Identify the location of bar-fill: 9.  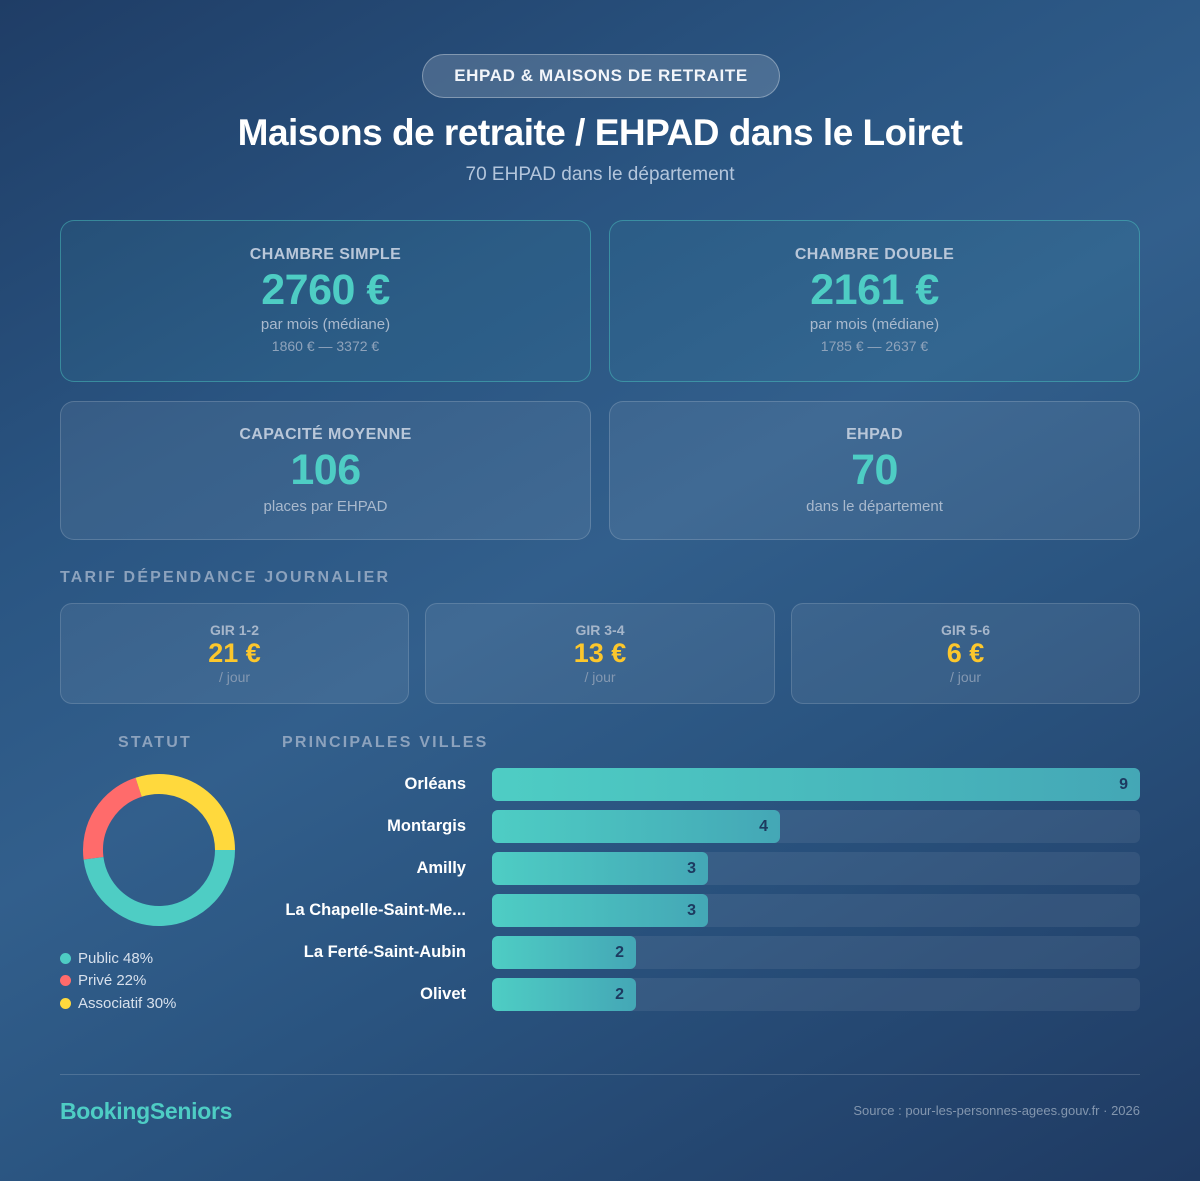
(816, 784).